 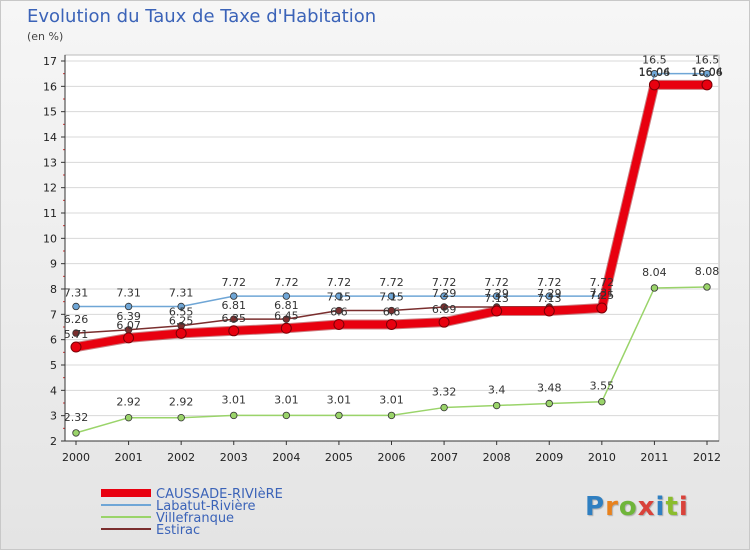 I want to click on x-tick-label: 2007, so click(x=444, y=457).